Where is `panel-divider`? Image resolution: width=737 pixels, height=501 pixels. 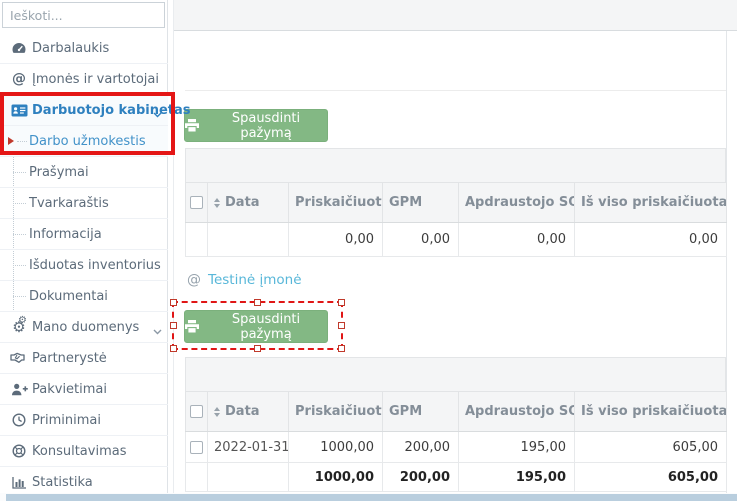 panel-divider is located at coordinates (455, 90).